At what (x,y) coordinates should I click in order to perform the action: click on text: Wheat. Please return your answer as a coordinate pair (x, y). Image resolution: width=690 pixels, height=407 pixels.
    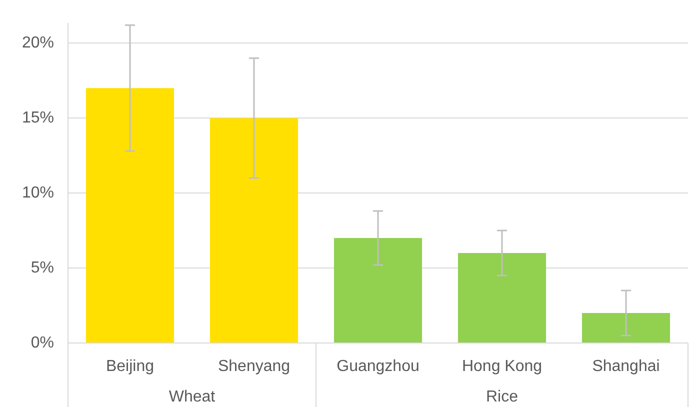
    Looking at the image, I should click on (192, 397).